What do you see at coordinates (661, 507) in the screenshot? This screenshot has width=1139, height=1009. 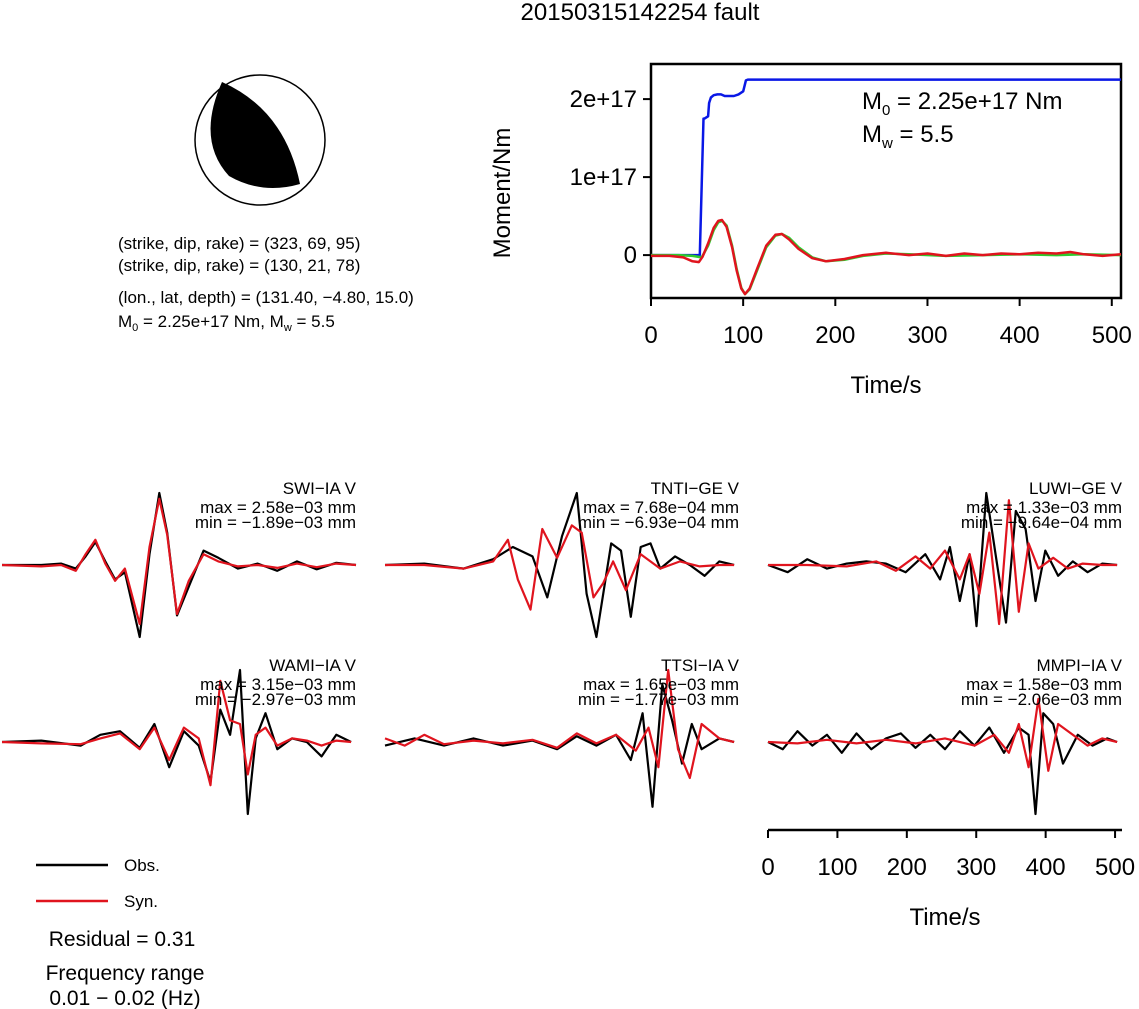 I see `station-max: max = 7.68e−04 mm` at bounding box center [661, 507].